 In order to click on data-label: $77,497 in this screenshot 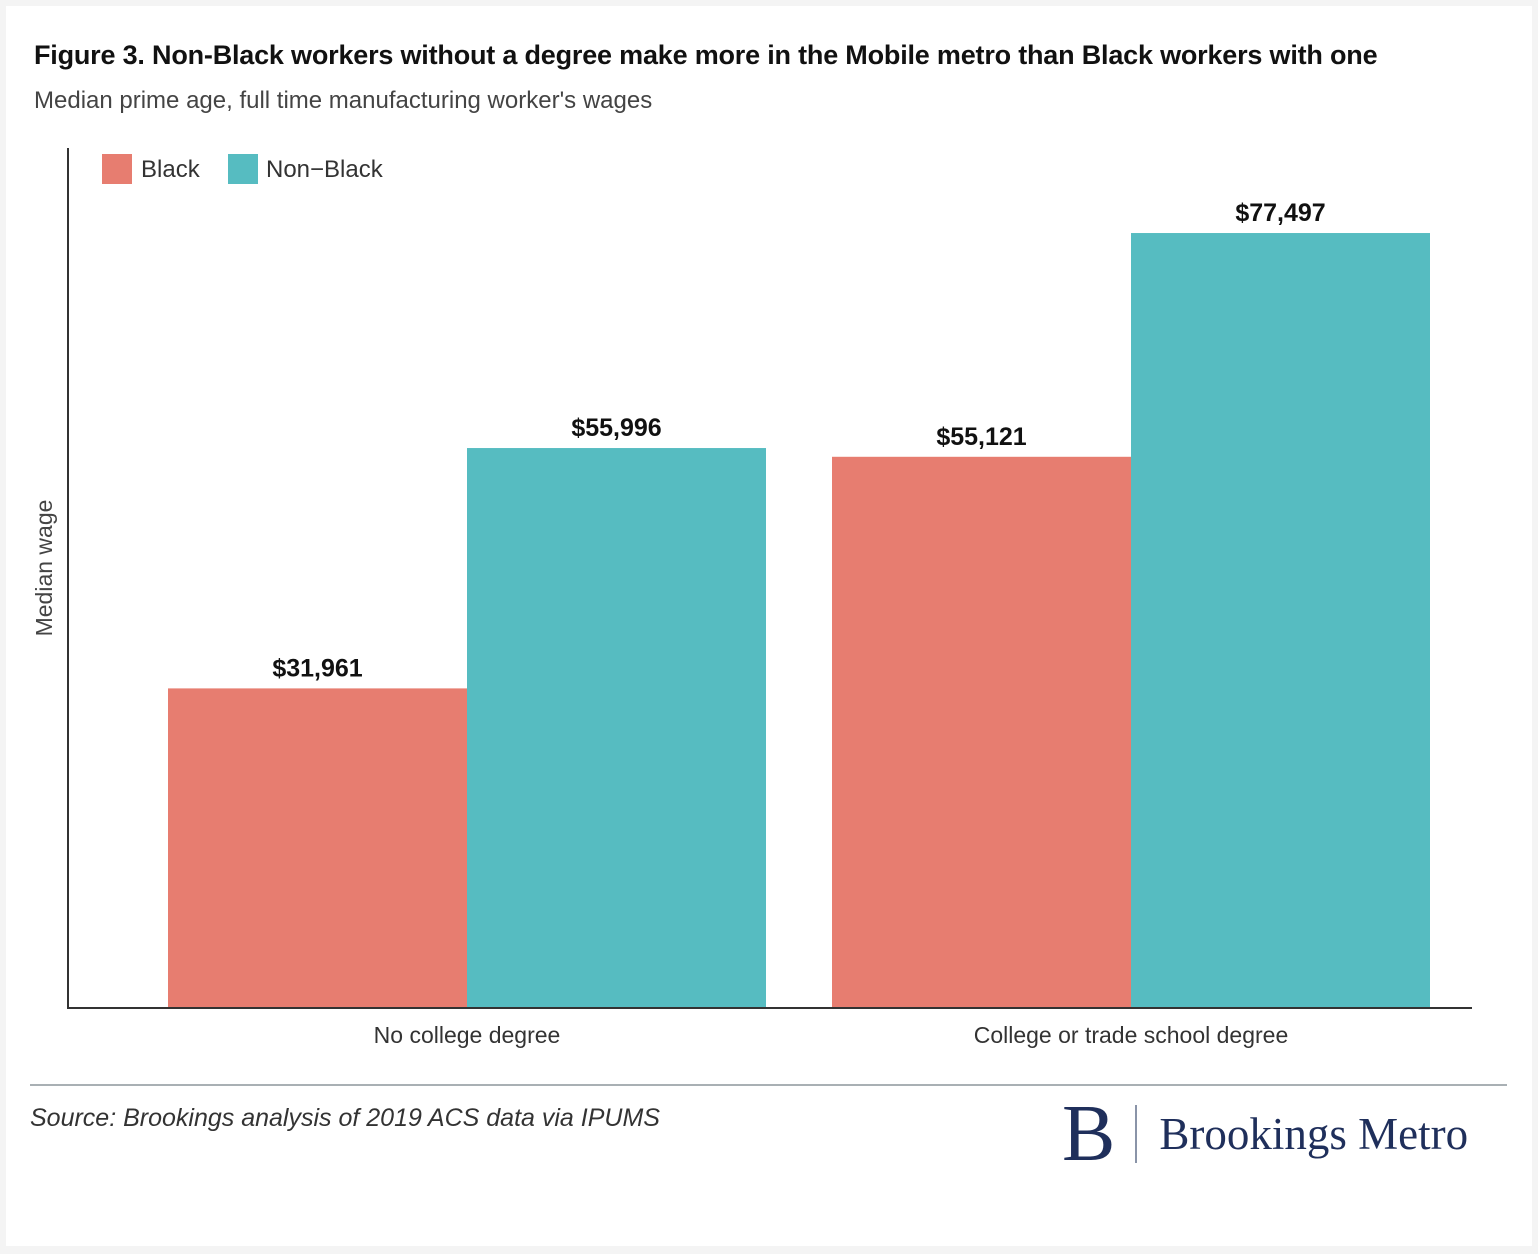, I will do `click(1280, 213)`.